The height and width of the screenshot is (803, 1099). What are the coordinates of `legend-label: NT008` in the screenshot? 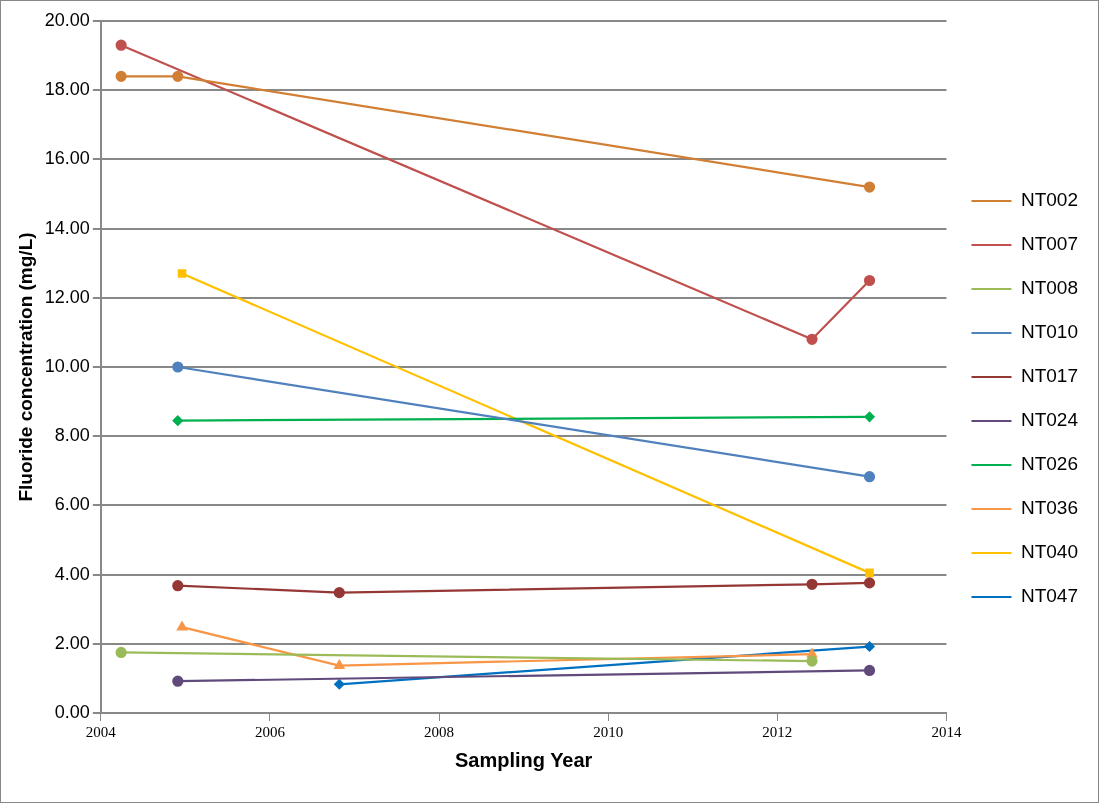 It's located at (1049, 288).